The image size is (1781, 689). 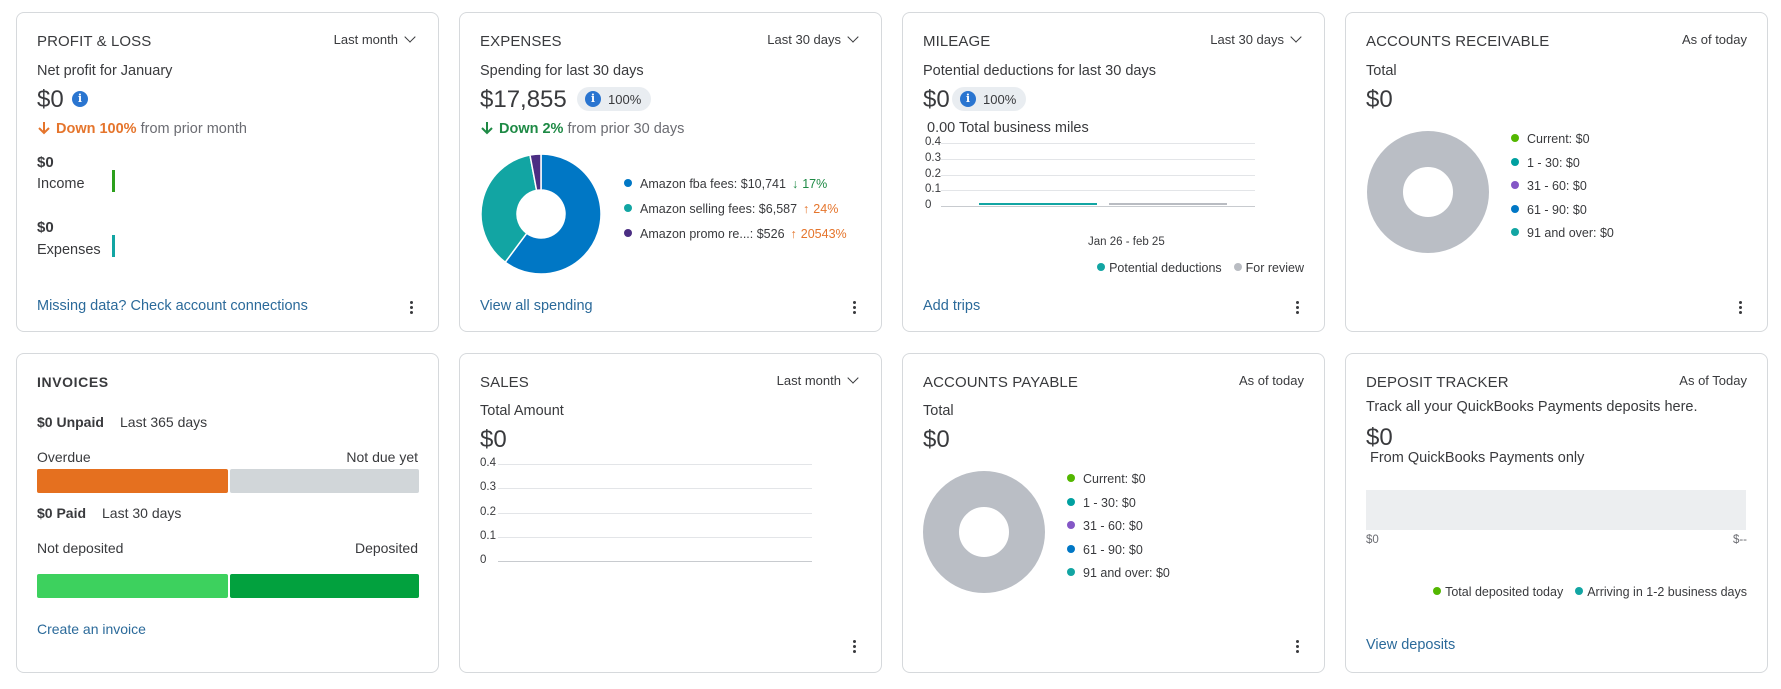 I want to click on ar-amount: $0, so click(x=1379, y=99).